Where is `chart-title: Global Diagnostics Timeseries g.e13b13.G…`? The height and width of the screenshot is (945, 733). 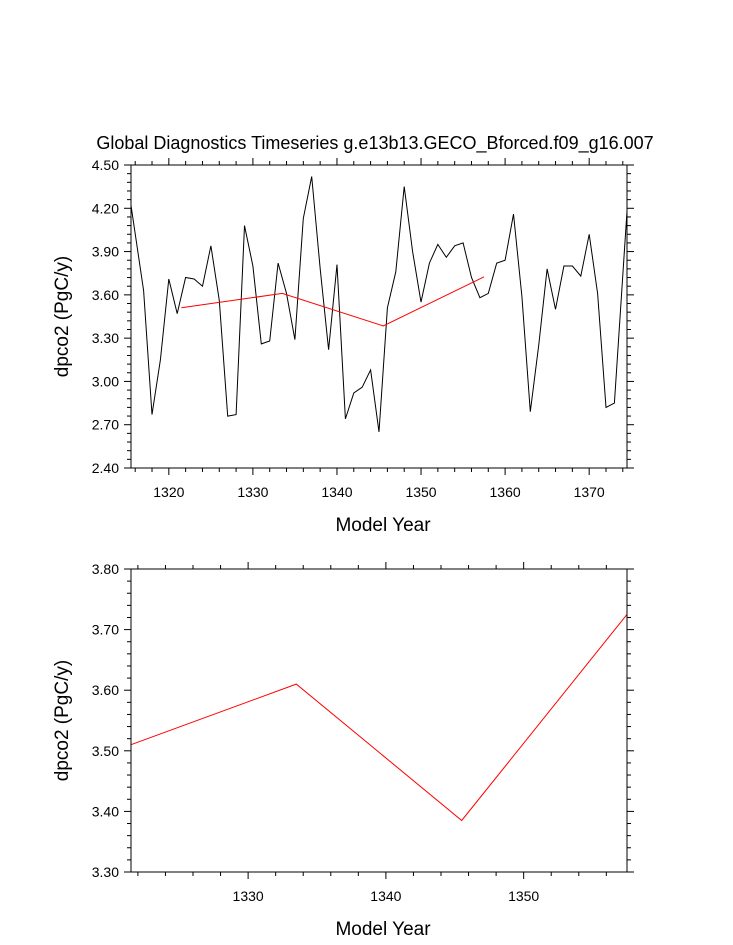
chart-title: Global Diagnostics Timeseries g.e13b13.G… is located at coordinates (374, 143).